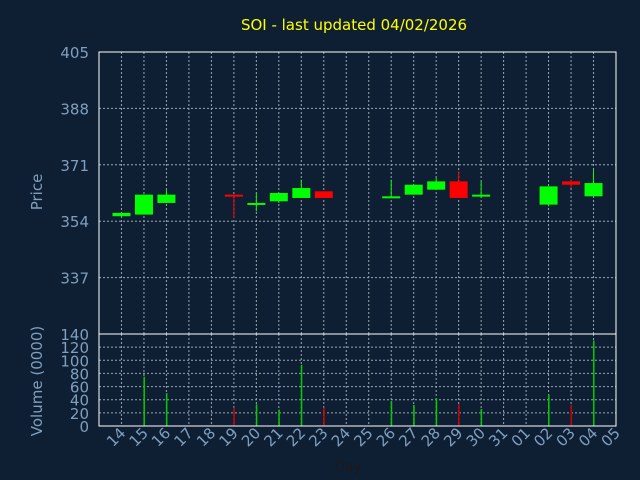 The height and width of the screenshot is (480, 640). What do you see at coordinates (79, 414) in the screenshot?
I see `volume-tick-label: 20` at bounding box center [79, 414].